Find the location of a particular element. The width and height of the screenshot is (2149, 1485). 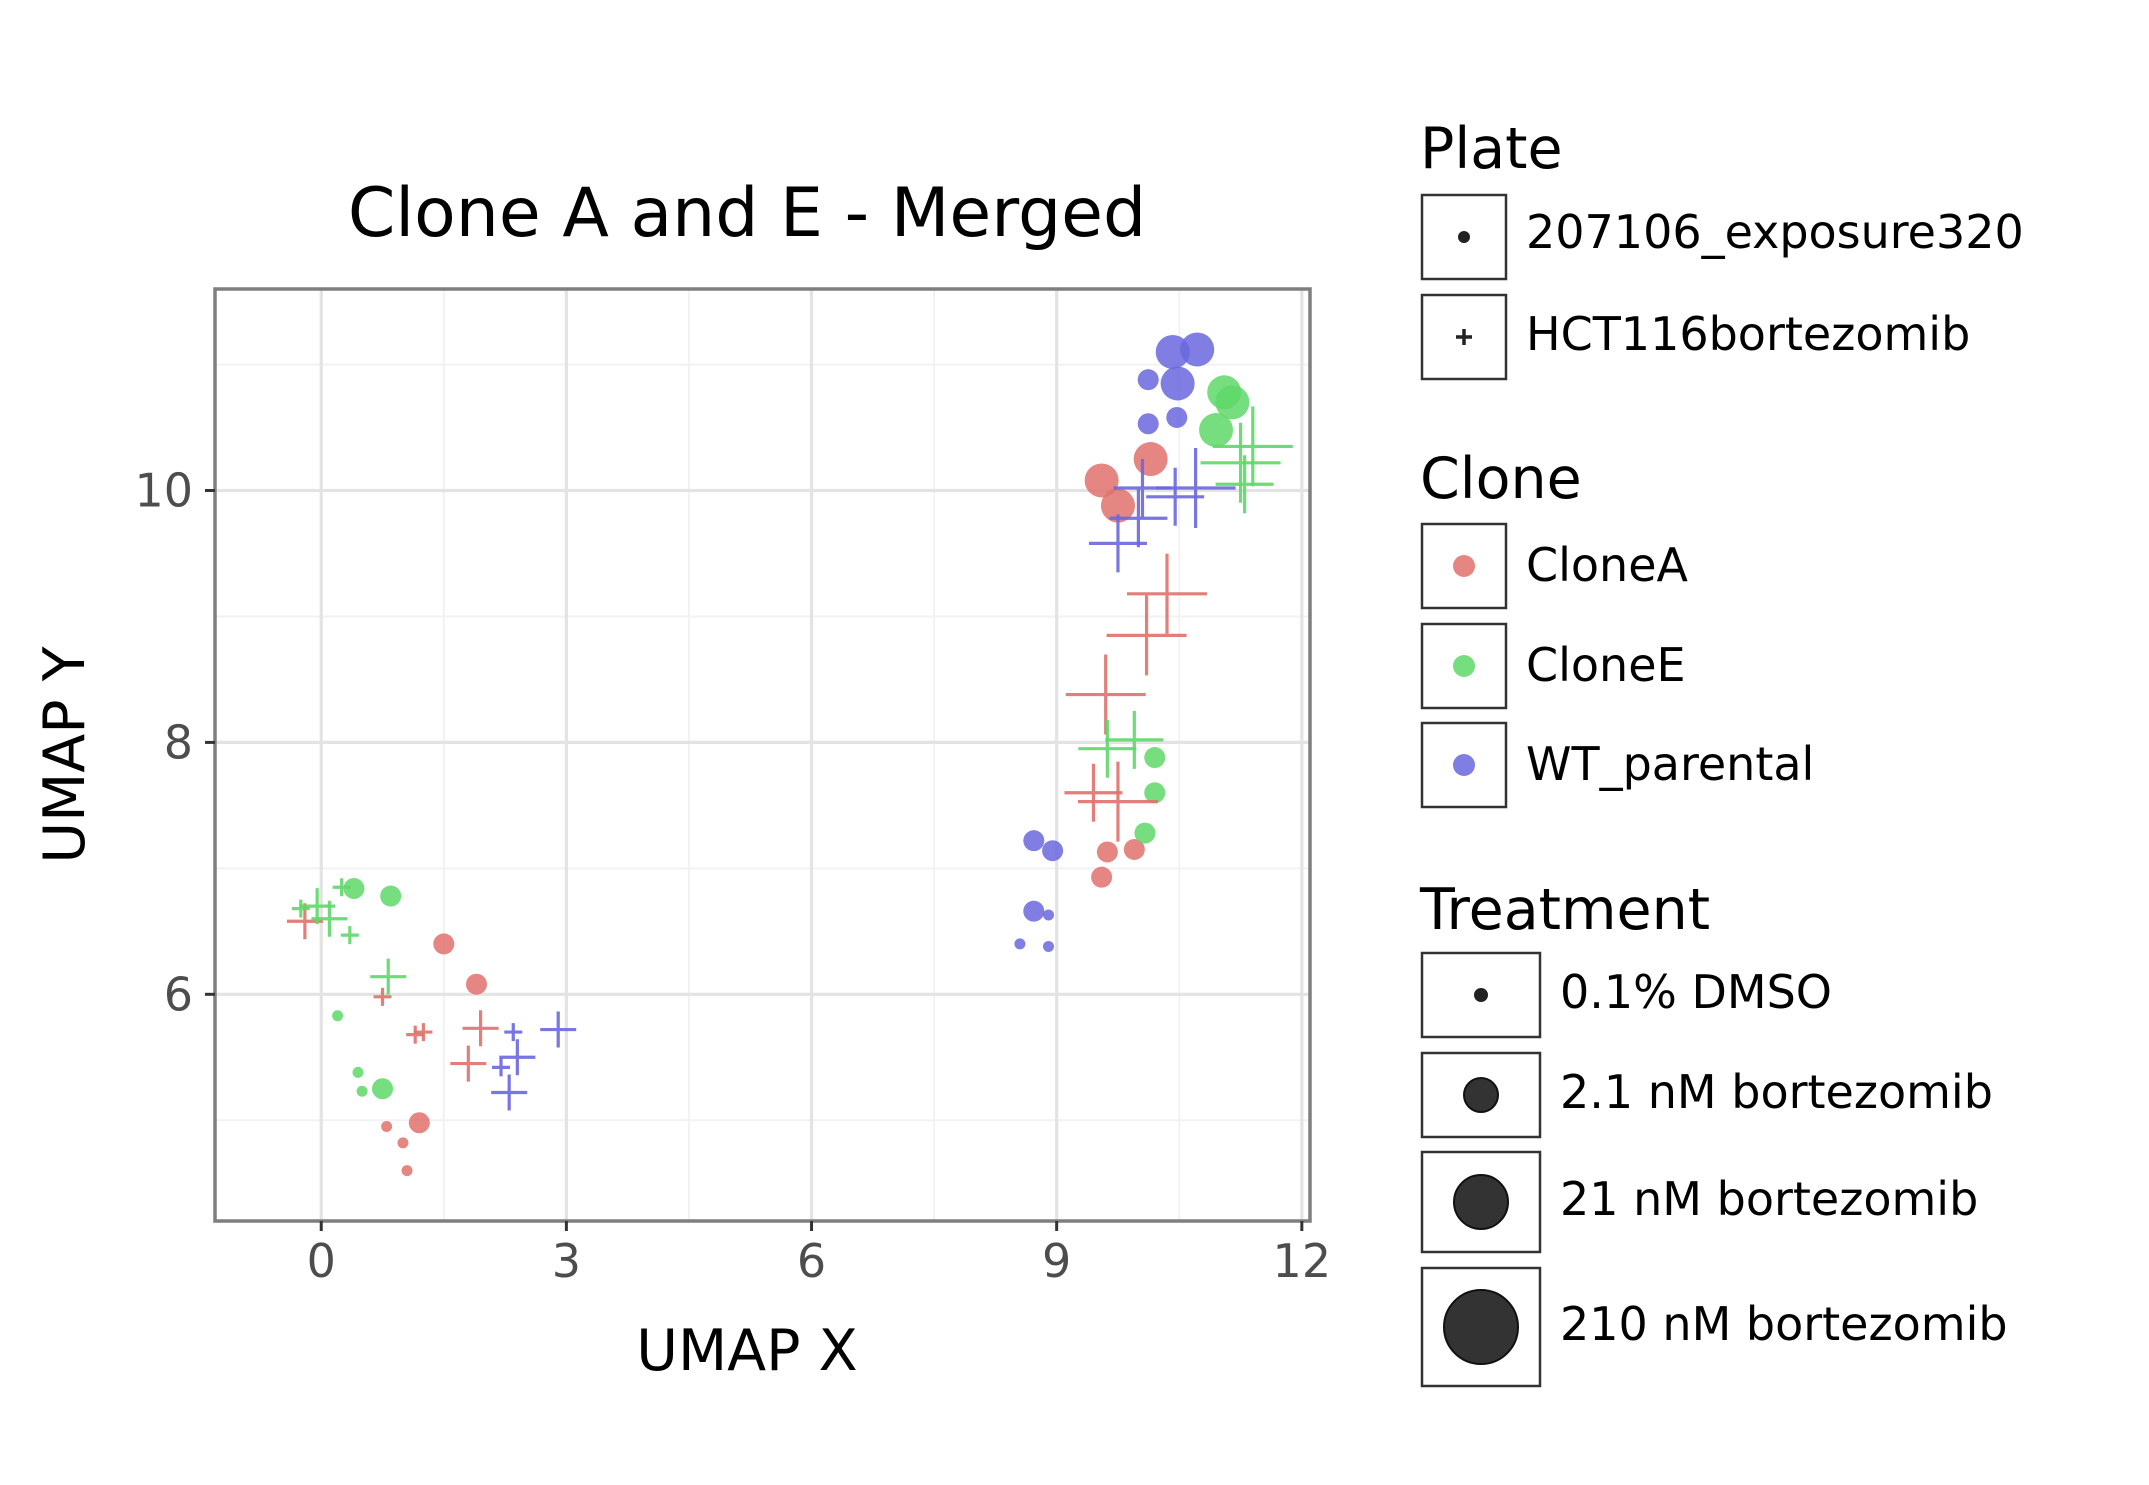

legend-clone-label: CloneA is located at coordinates (1607, 565).